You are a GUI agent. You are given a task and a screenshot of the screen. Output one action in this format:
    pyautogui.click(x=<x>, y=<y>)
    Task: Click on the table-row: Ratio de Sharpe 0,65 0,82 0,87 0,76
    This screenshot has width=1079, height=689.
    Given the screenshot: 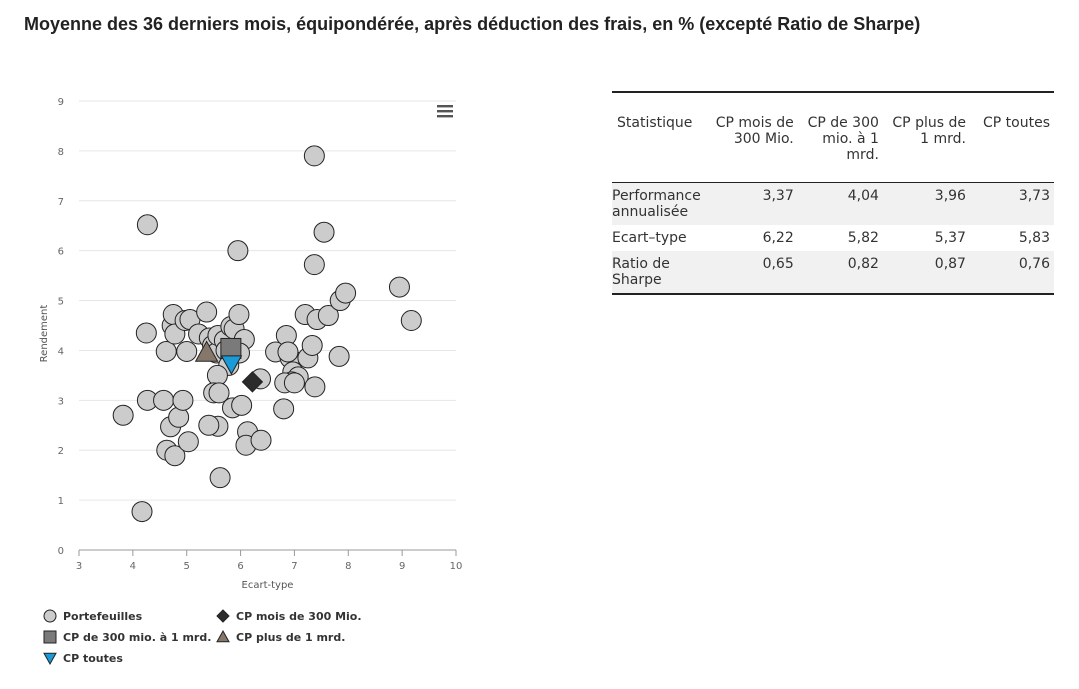 What is the action you would take?
    pyautogui.click(x=833, y=273)
    